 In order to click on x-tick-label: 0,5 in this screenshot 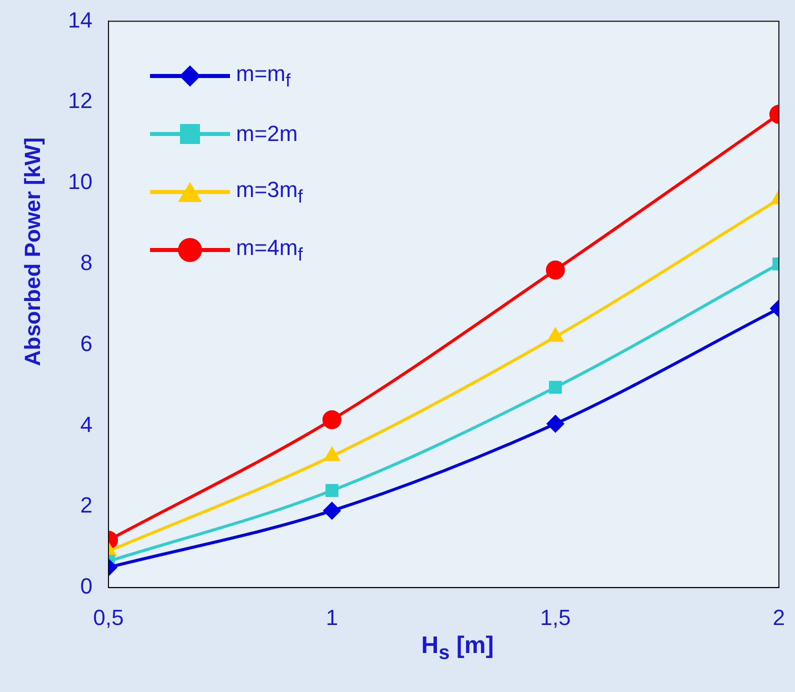, I will do `click(108, 617)`.